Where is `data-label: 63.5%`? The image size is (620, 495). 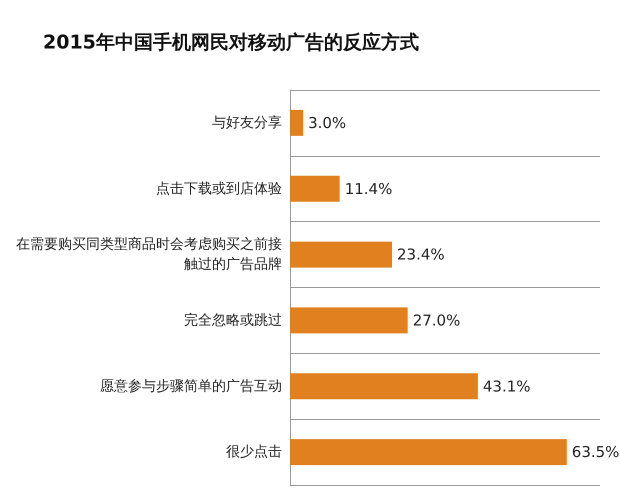 data-label: 63.5% is located at coordinates (596, 452).